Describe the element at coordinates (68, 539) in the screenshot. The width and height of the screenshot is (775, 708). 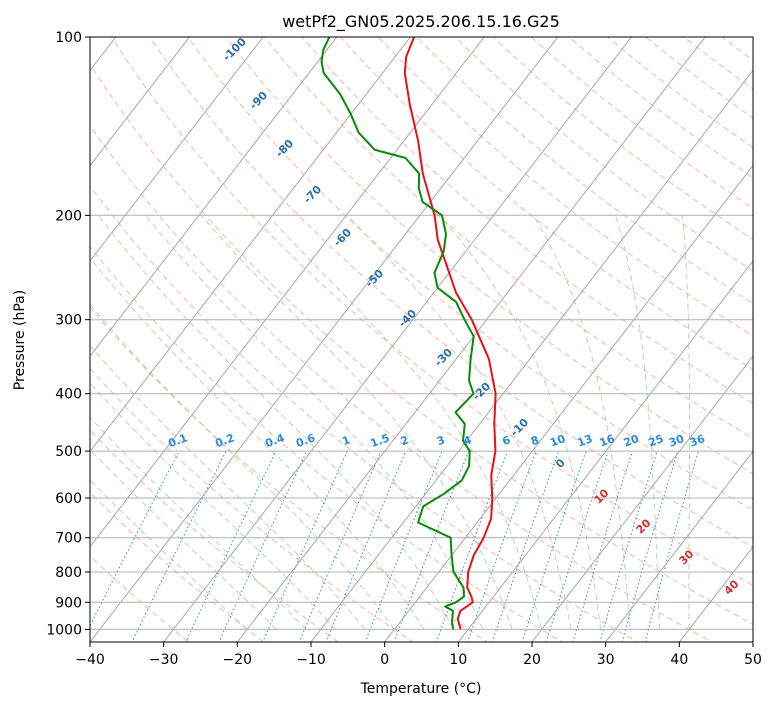
I see `y-tick-label: 700` at that location.